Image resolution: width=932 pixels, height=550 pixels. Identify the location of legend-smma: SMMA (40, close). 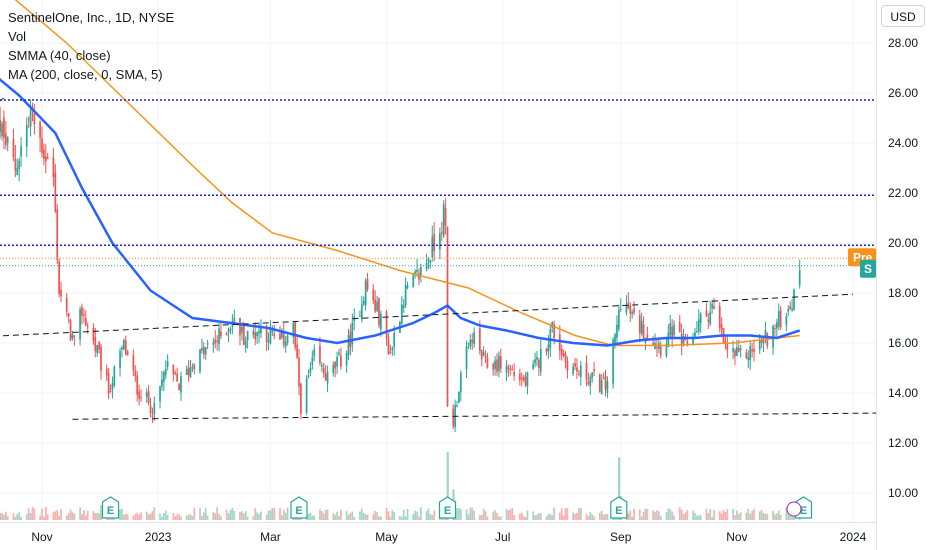
(59, 55).